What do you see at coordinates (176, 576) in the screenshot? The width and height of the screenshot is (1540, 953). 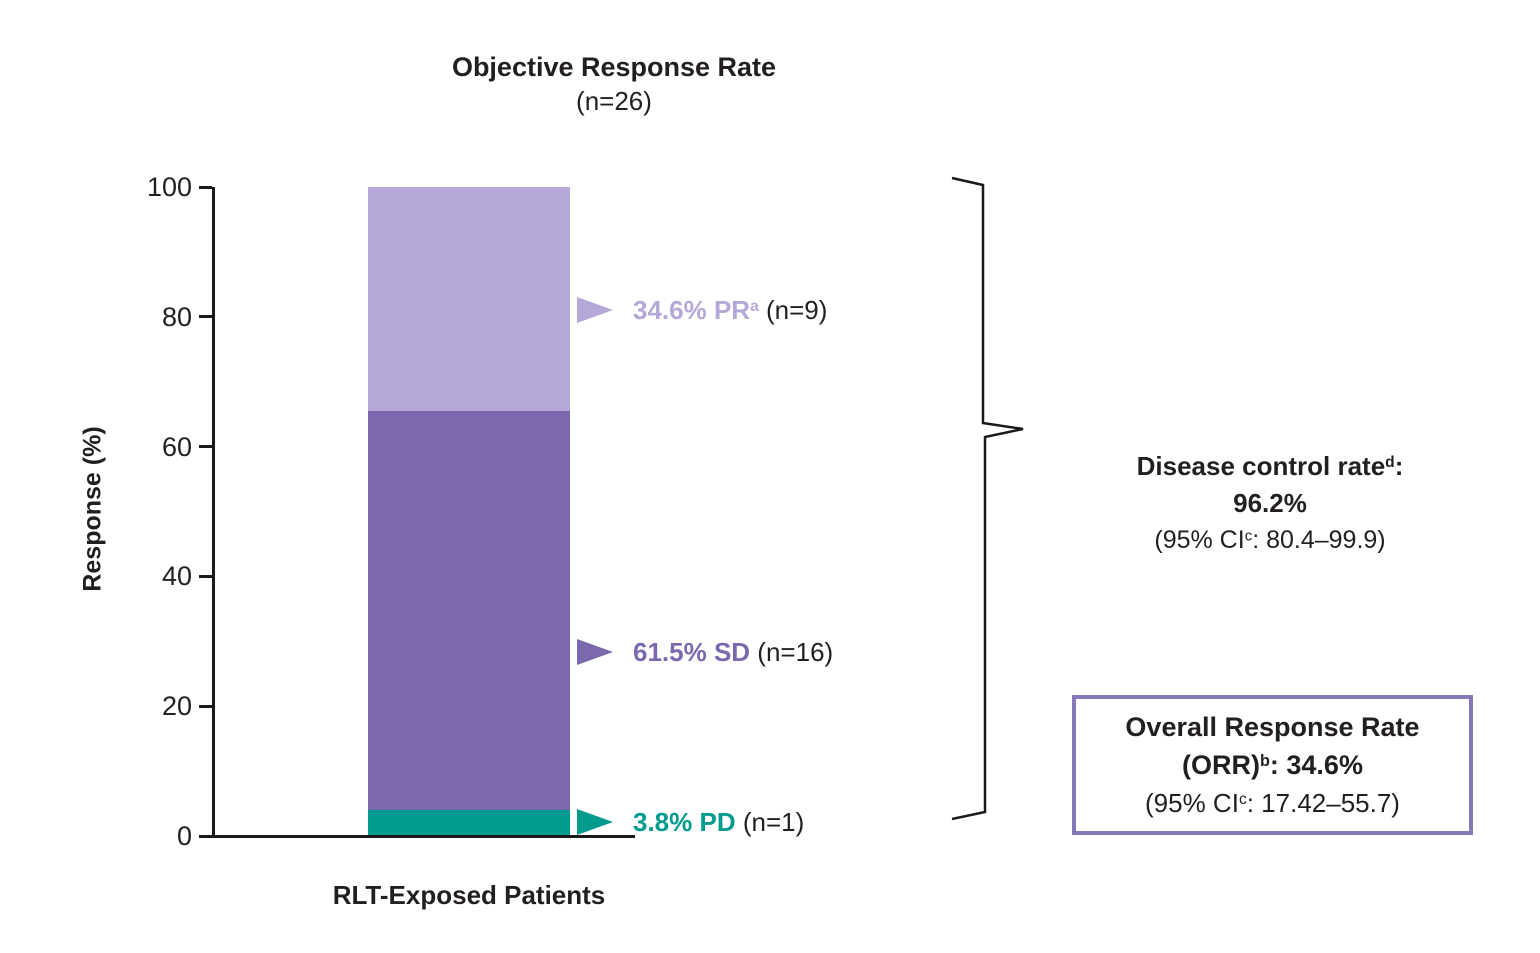 I see `y-axis-tick-label: 40` at bounding box center [176, 576].